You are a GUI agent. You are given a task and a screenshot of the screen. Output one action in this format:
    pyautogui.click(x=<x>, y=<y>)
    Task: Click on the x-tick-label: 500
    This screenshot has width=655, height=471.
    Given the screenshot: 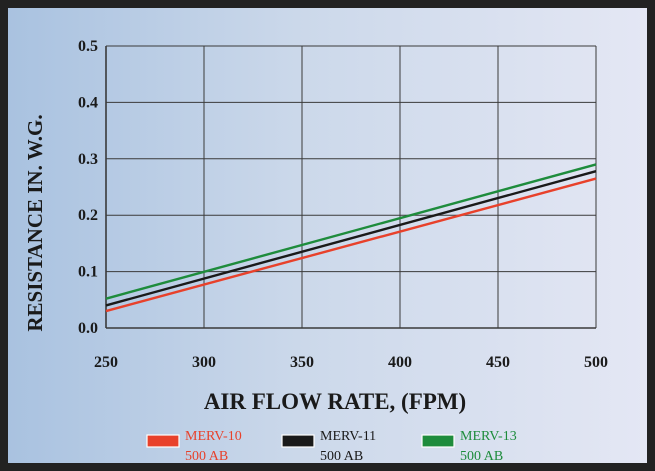 What is the action you would take?
    pyautogui.click(x=596, y=362)
    